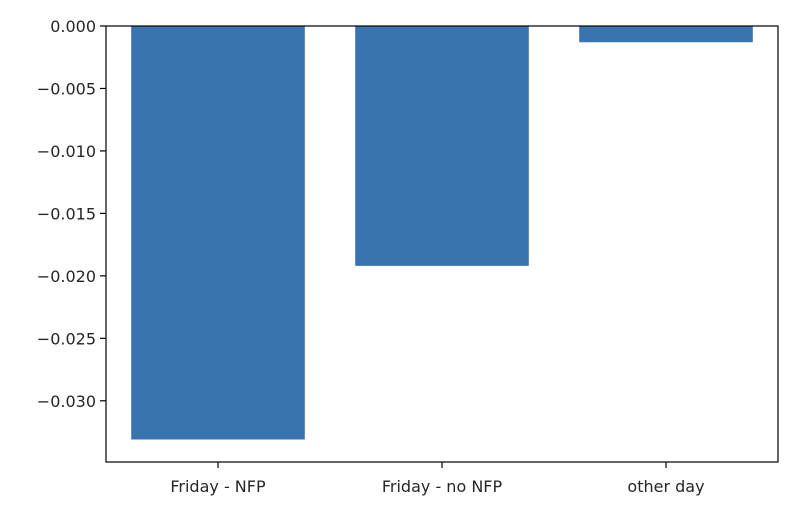 Image resolution: width=806 pixels, height=520 pixels. What do you see at coordinates (442, 486) in the screenshot?
I see `x-tick-label: Friday - no NFP` at bounding box center [442, 486].